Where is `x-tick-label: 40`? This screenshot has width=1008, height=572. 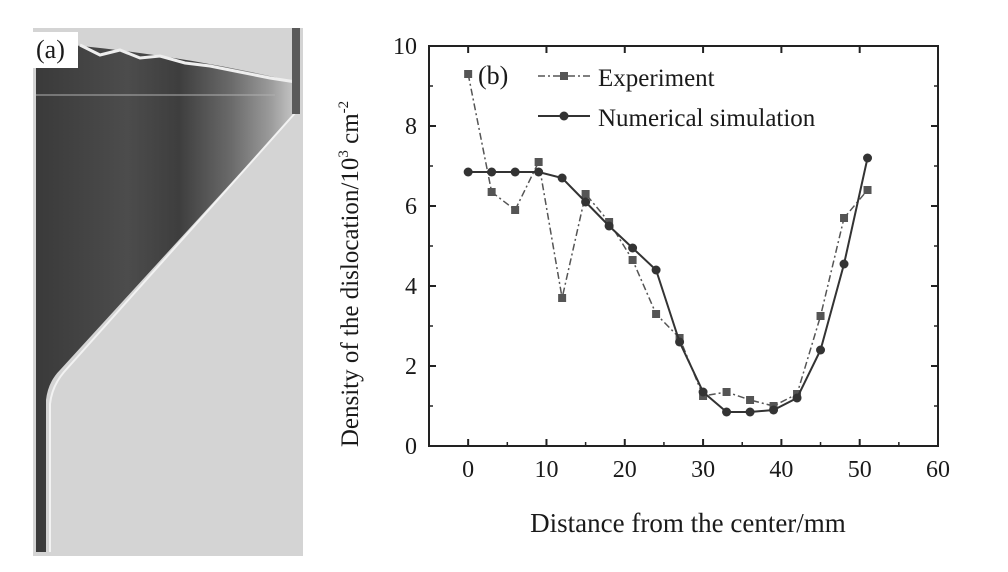 x-tick-label: 40 is located at coordinates (781, 470).